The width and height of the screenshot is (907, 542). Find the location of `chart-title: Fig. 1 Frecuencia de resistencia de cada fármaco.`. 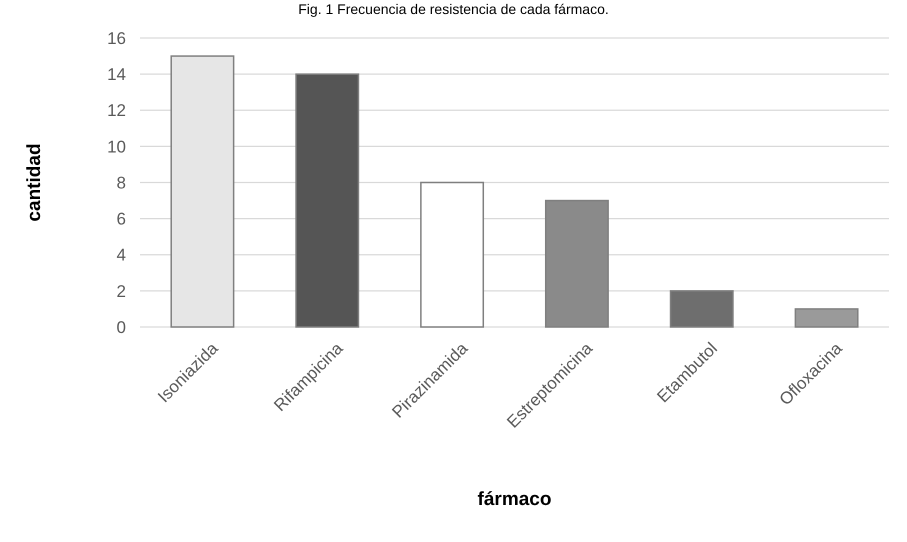

chart-title: Fig. 1 Frecuencia de resistencia de cada fármaco. is located at coordinates (453, 9).